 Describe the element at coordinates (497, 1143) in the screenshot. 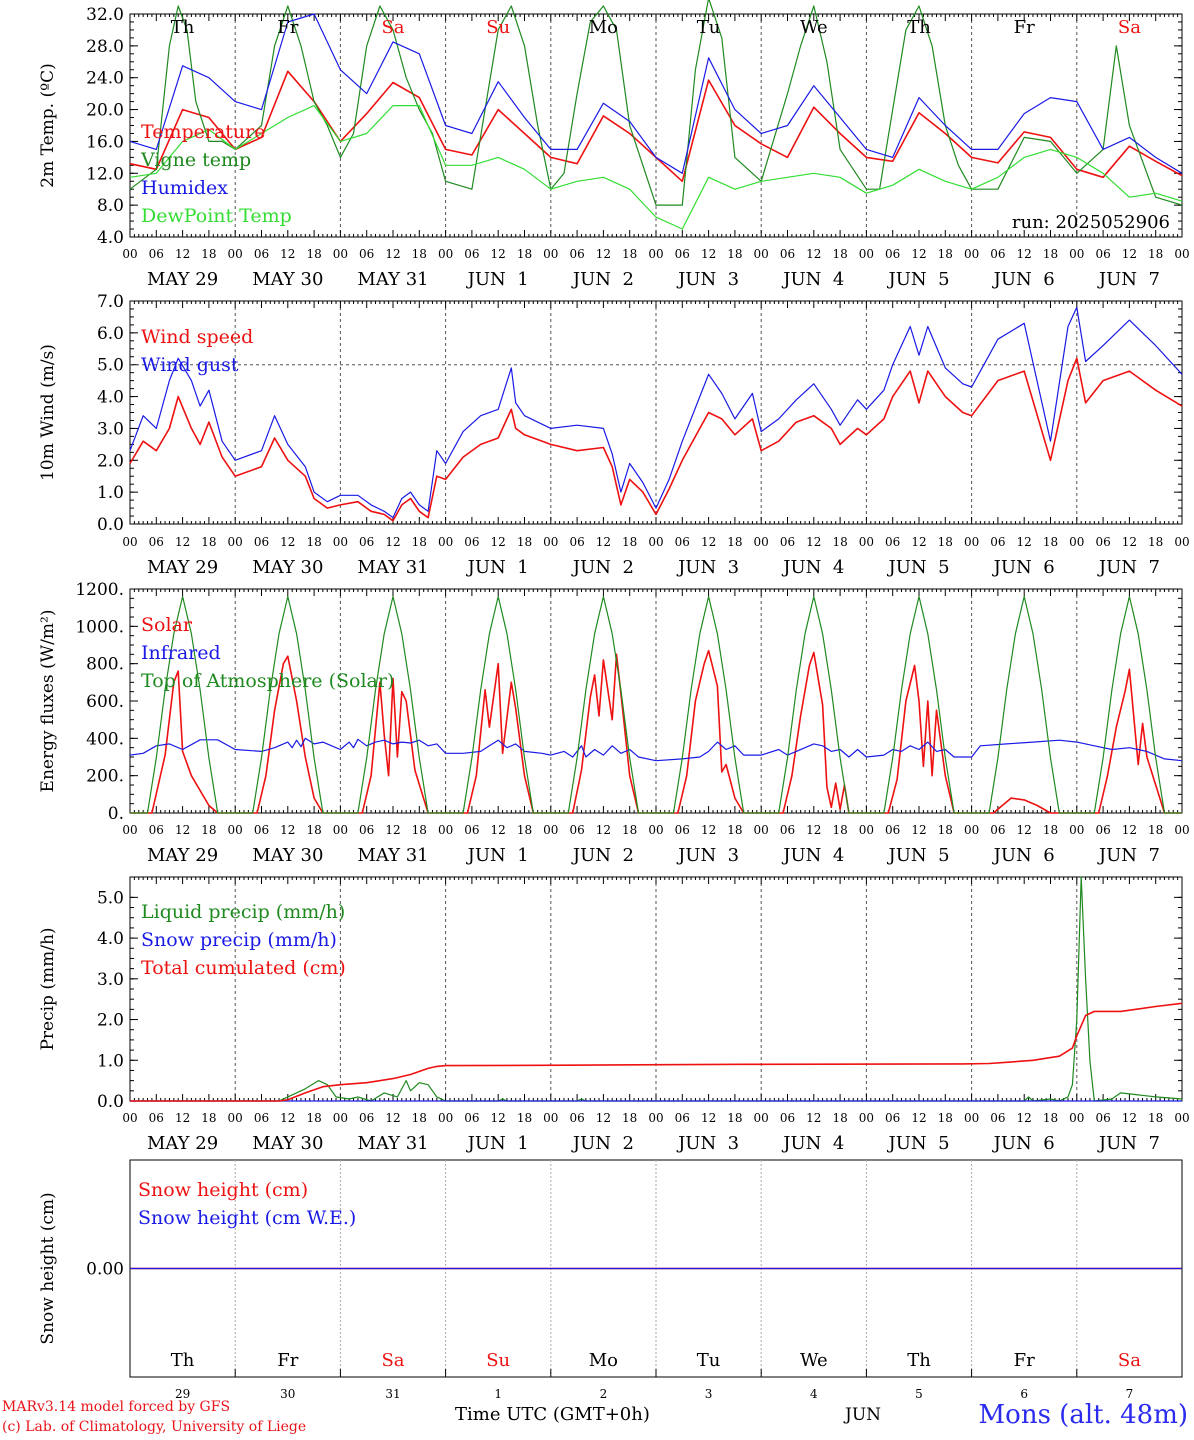

I see `date-label: JUN 1` at that location.